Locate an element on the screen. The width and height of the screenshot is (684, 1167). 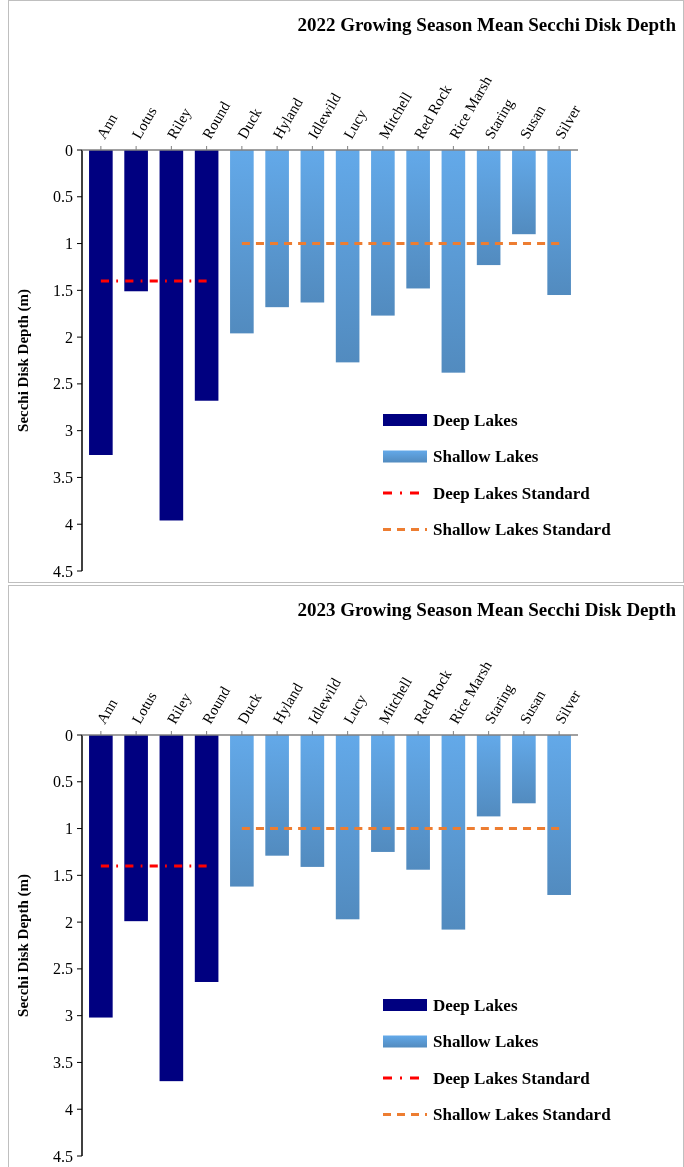
chart-title: 2022 Growing Season Mean Secchi Disk Depth is located at coordinates (487, 24).